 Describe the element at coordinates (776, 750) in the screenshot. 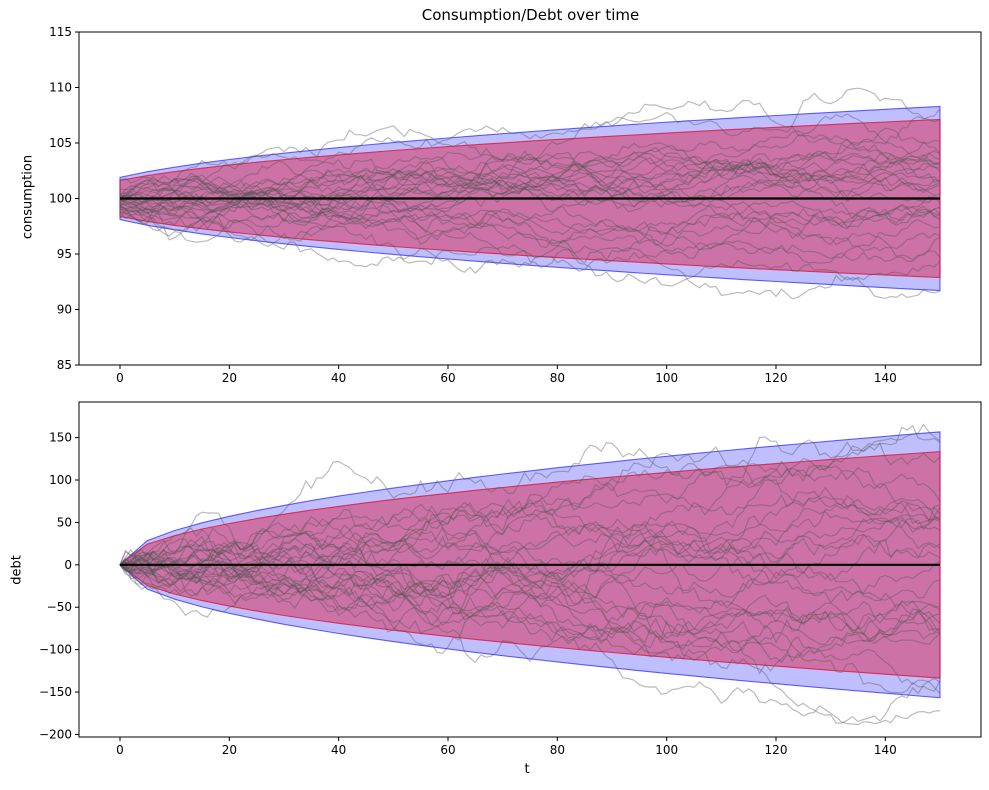

I see `debt-x-tick-label: 120` at that location.